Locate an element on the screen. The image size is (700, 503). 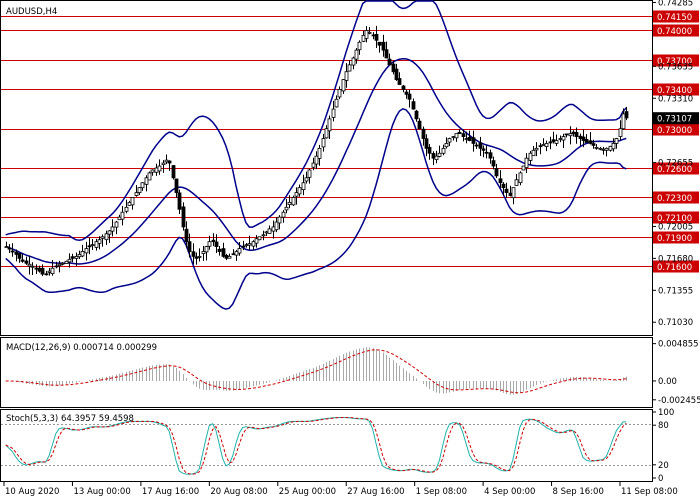
macd-tick-label: 0.004855 is located at coordinates (678, 345).